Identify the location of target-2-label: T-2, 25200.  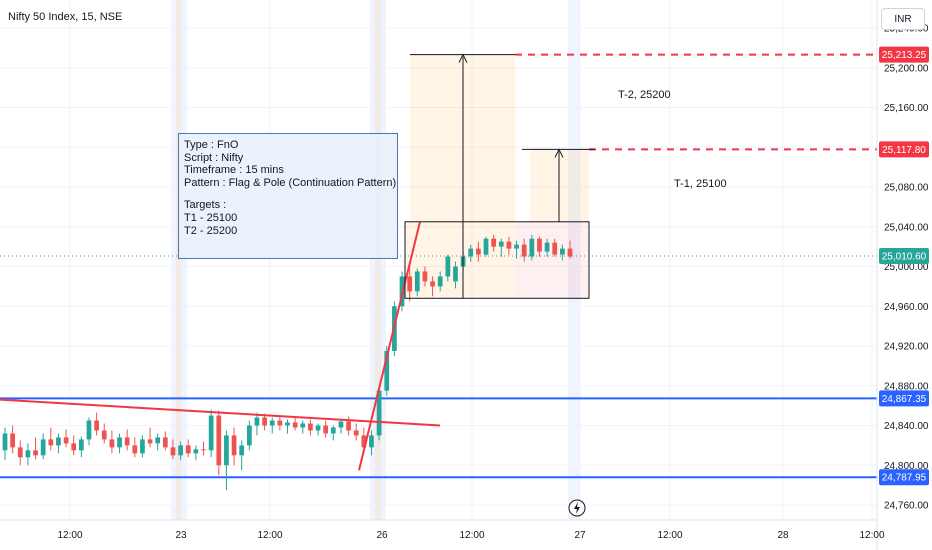
(644, 95).